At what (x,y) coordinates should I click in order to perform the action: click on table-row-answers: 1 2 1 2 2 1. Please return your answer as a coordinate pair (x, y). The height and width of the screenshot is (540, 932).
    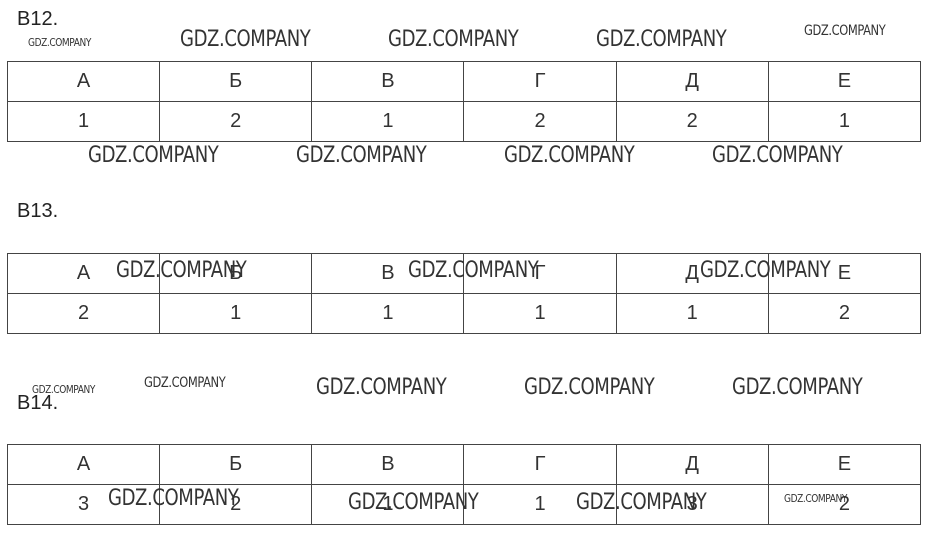
    Looking at the image, I should click on (464, 121).